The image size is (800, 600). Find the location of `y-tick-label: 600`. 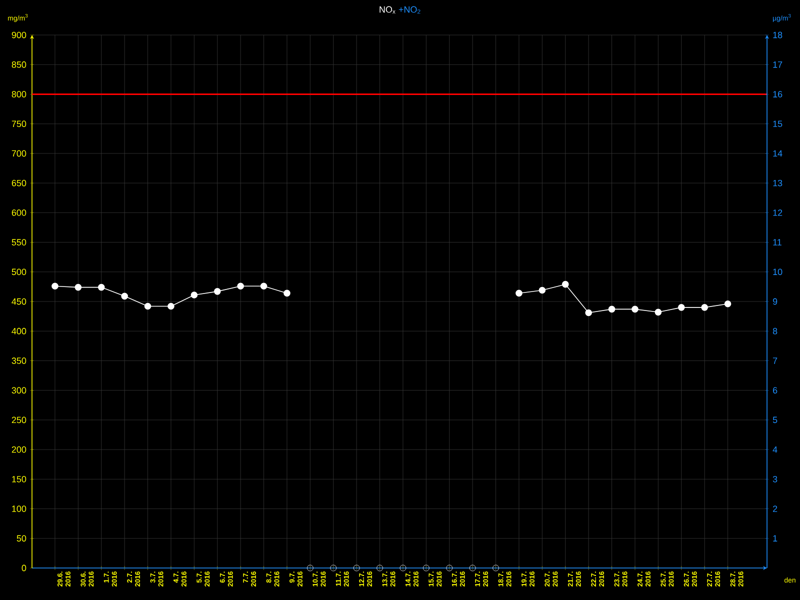

y-tick-label: 600 is located at coordinates (19, 212).